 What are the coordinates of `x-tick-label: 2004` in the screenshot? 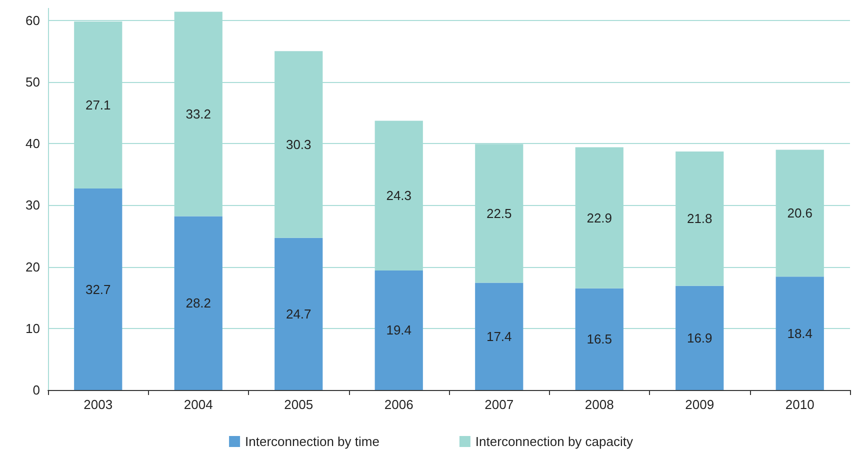 It's located at (198, 404).